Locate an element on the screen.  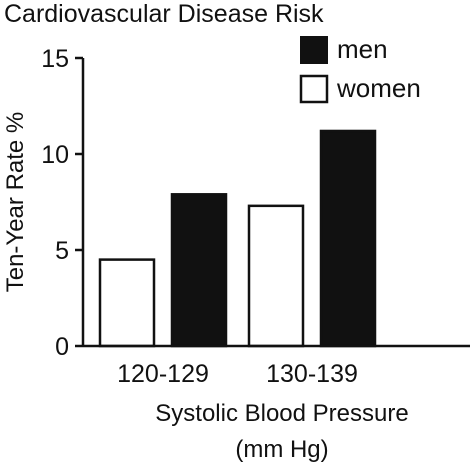
legend-swatch-men is located at coordinates (314, 50).